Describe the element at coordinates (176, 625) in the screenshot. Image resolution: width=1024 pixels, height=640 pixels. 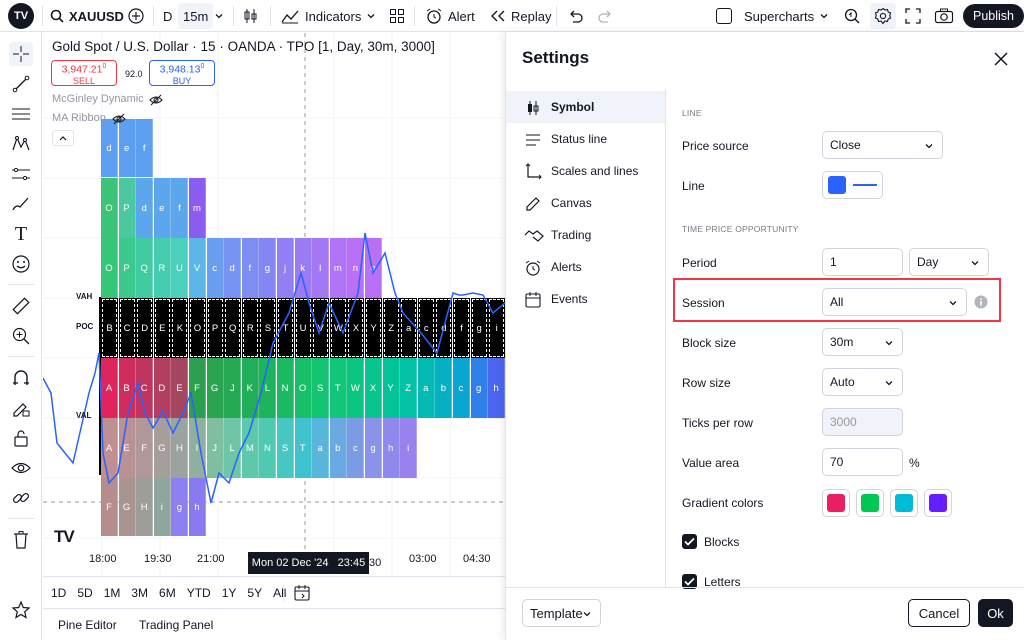
I see `tab-trading-panel: Trading Panel` at that location.